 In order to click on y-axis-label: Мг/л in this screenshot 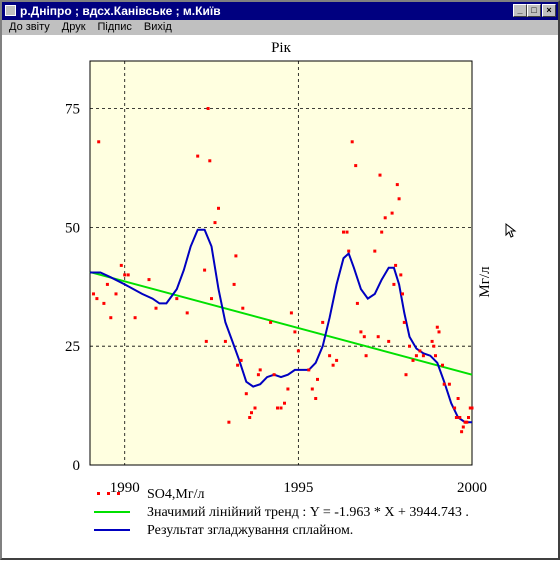, I will do `click(485, 282)`.